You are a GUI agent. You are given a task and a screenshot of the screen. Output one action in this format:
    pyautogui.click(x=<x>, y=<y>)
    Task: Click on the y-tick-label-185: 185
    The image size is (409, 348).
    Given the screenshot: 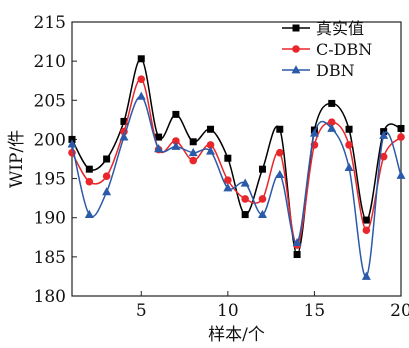 What is the action you would take?
    pyautogui.click(x=50, y=258)
    